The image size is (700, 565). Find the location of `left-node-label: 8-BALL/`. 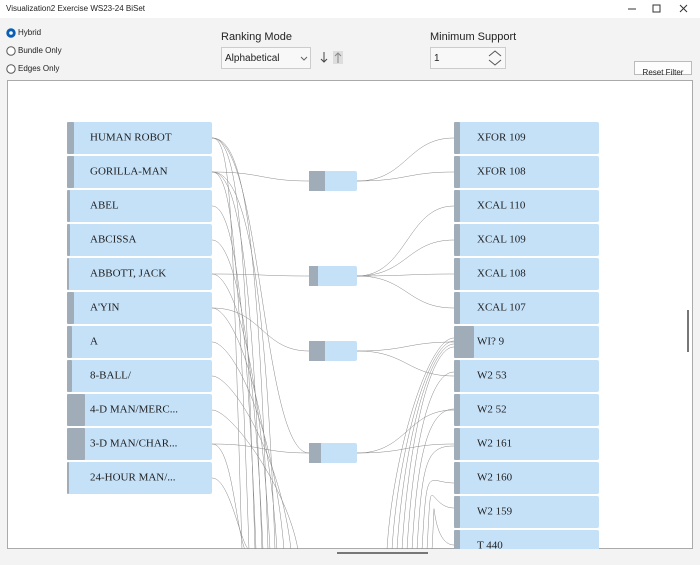

left-node-label: 8-BALL/ is located at coordinates (111, 376).